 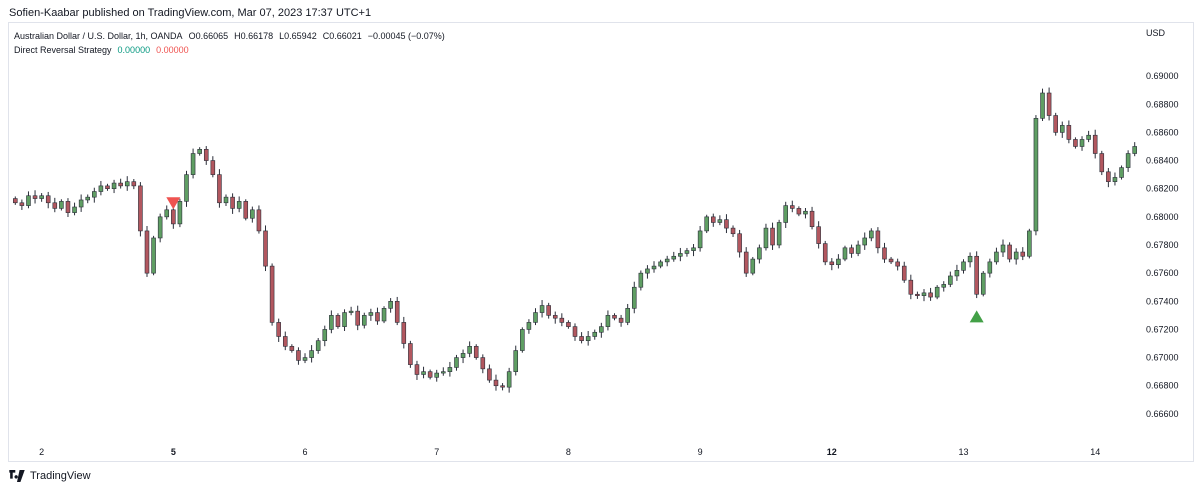 What do you see at coordinates (208, 36) in the screenshot?
I see `ohlc-open: O0.66065` at bounding box center [208, 36].